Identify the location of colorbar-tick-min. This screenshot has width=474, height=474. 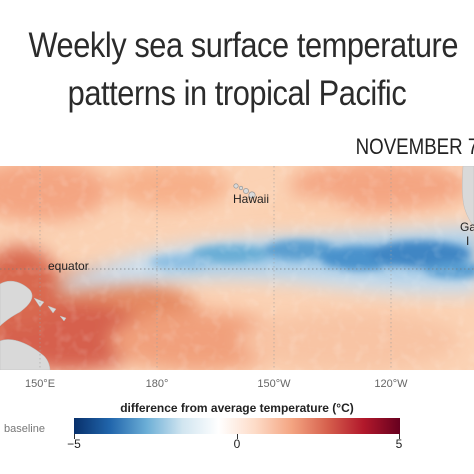
(74, 436).